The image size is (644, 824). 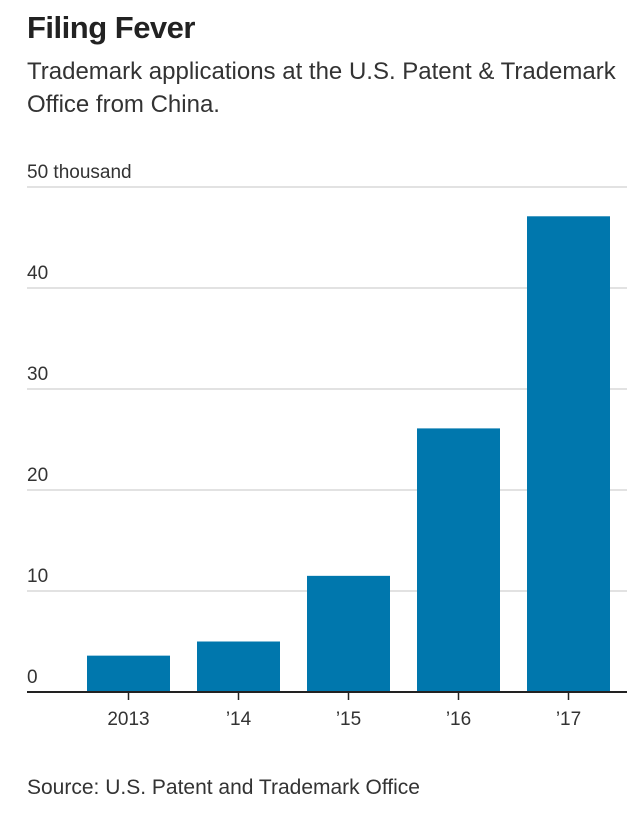 I want to click on source-note: Source: U.S. Patent and Trademark Office, so click(x=223, y=787).